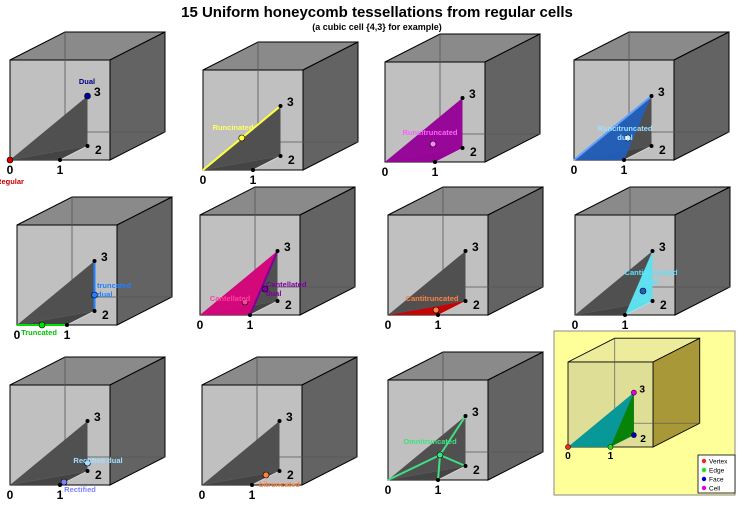 The height and width of the screenshot is (512, 748). I want to click on cell-label: Rectified dual, so click(97, 460).